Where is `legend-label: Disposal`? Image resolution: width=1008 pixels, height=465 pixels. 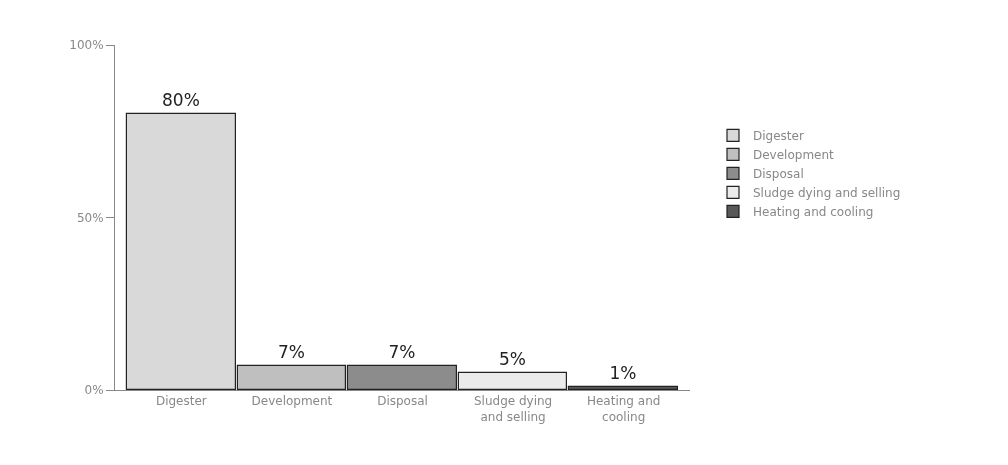 legend-label: Disposal is located at coordinates (778, 174).